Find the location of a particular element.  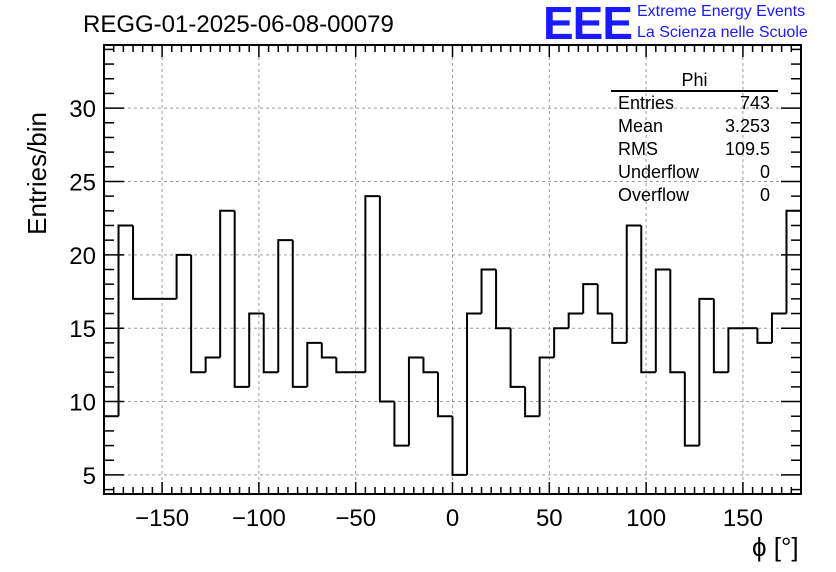

eee-logo: EEE is located at coordinates (588, 24).